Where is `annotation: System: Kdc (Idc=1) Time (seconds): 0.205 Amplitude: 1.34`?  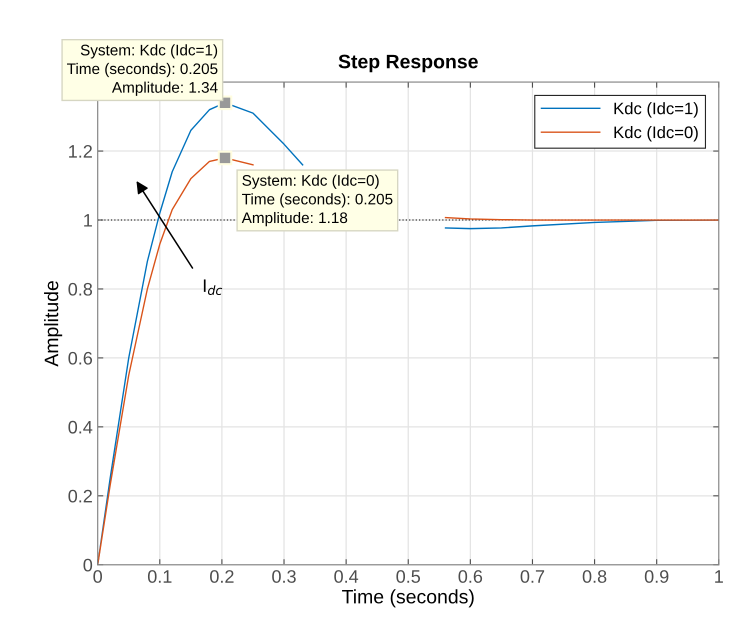 annotation: System: Kdc (Idc=1) Time (seconds): 0.205 Amplitude: 1.34 is located at coordinates (142, 70).